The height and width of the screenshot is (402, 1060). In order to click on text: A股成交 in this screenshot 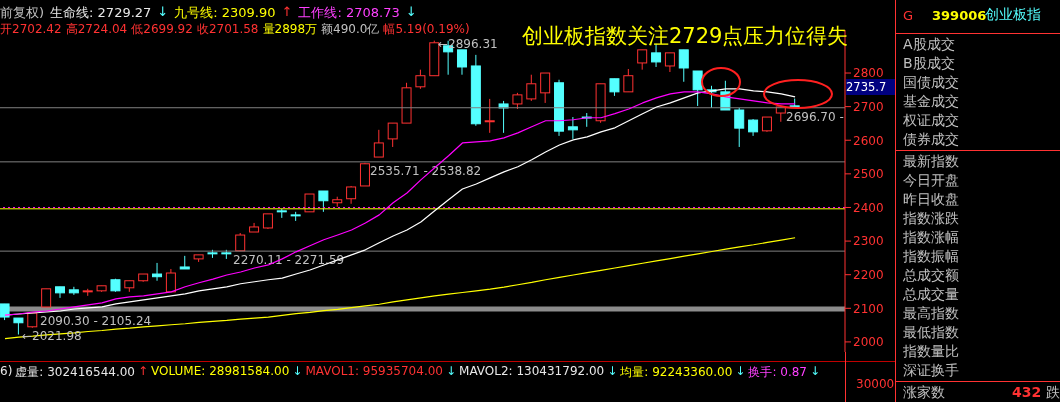, I will do `click(929, 45)`.